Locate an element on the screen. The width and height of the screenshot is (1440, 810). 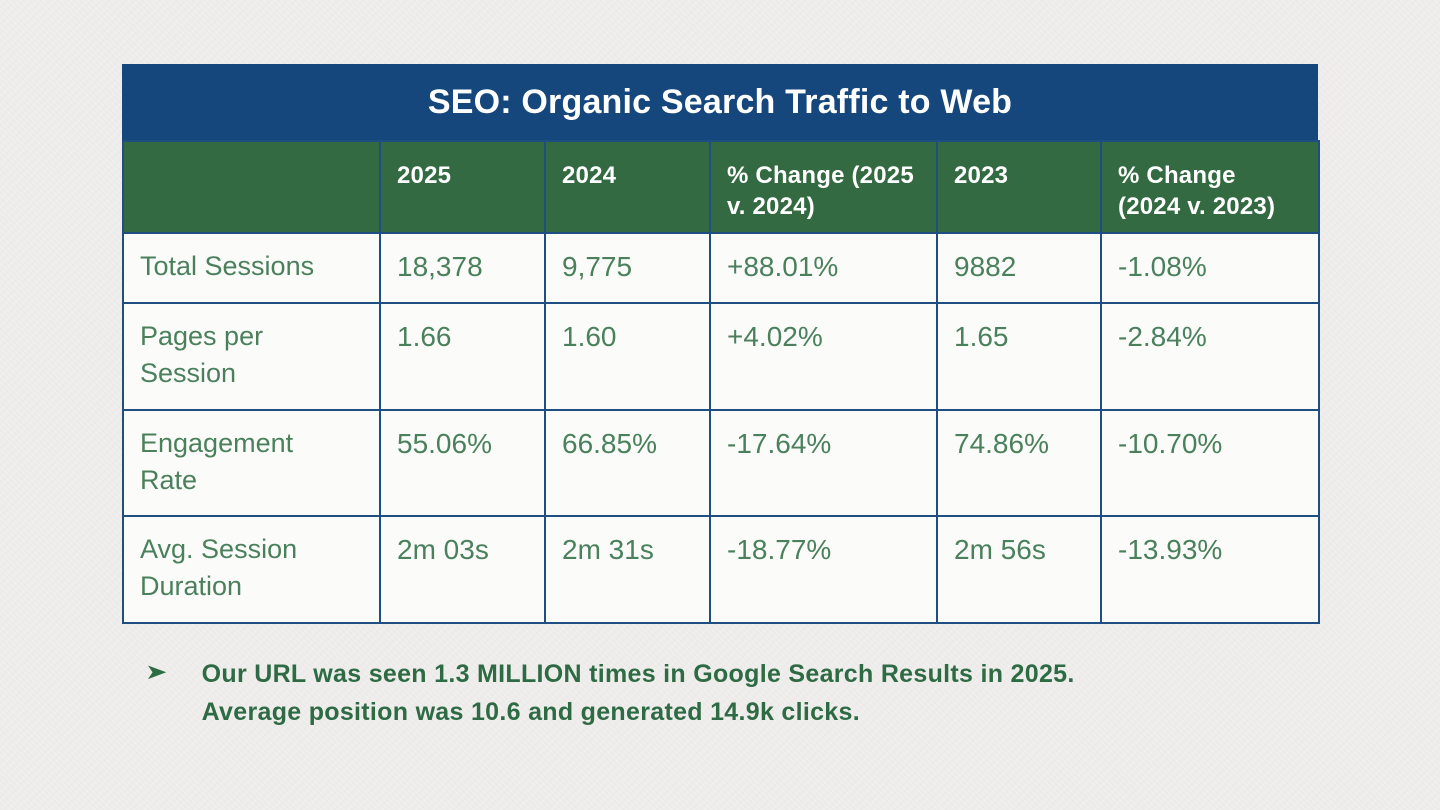
column-header-2025: 2025 is located at coordinates (462, 187).